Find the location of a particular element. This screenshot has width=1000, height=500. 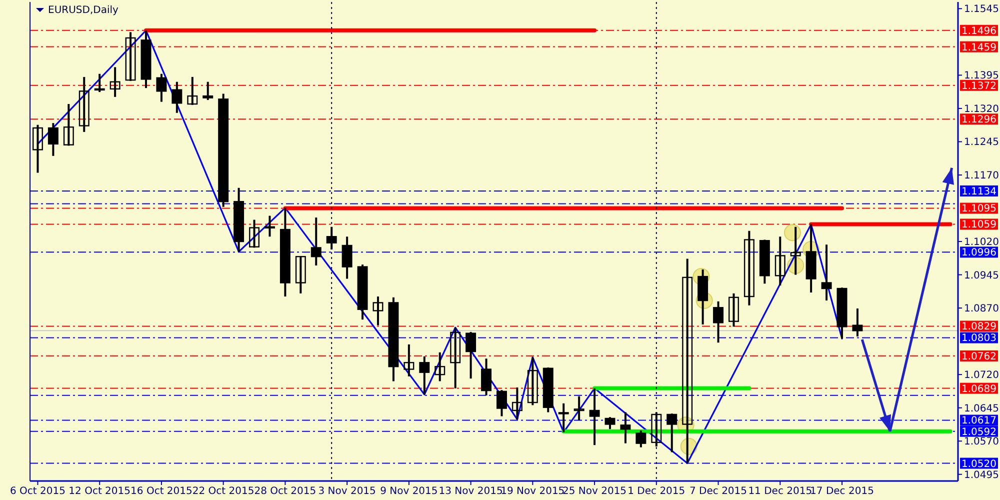

x-tick-label: 3 Nov 2015 is located at coordinates (347, 491).